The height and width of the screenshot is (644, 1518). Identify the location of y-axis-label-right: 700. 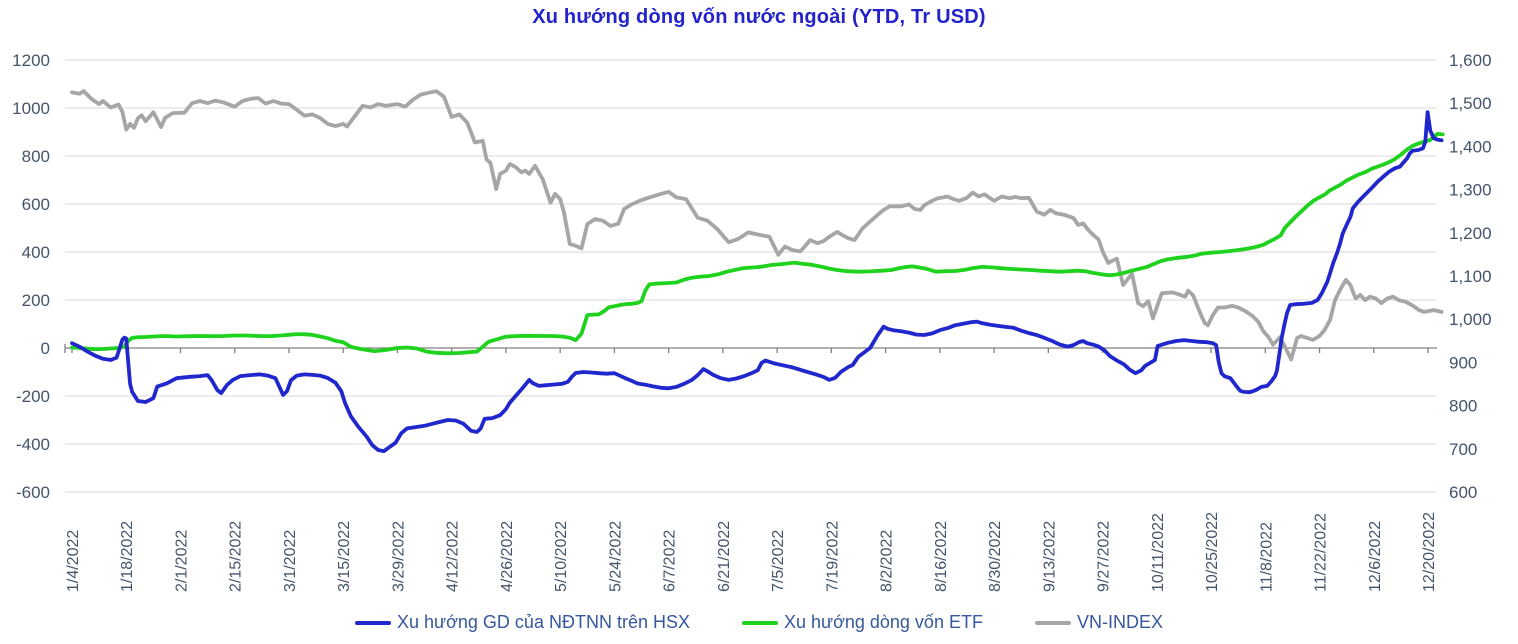
(1463, 449).